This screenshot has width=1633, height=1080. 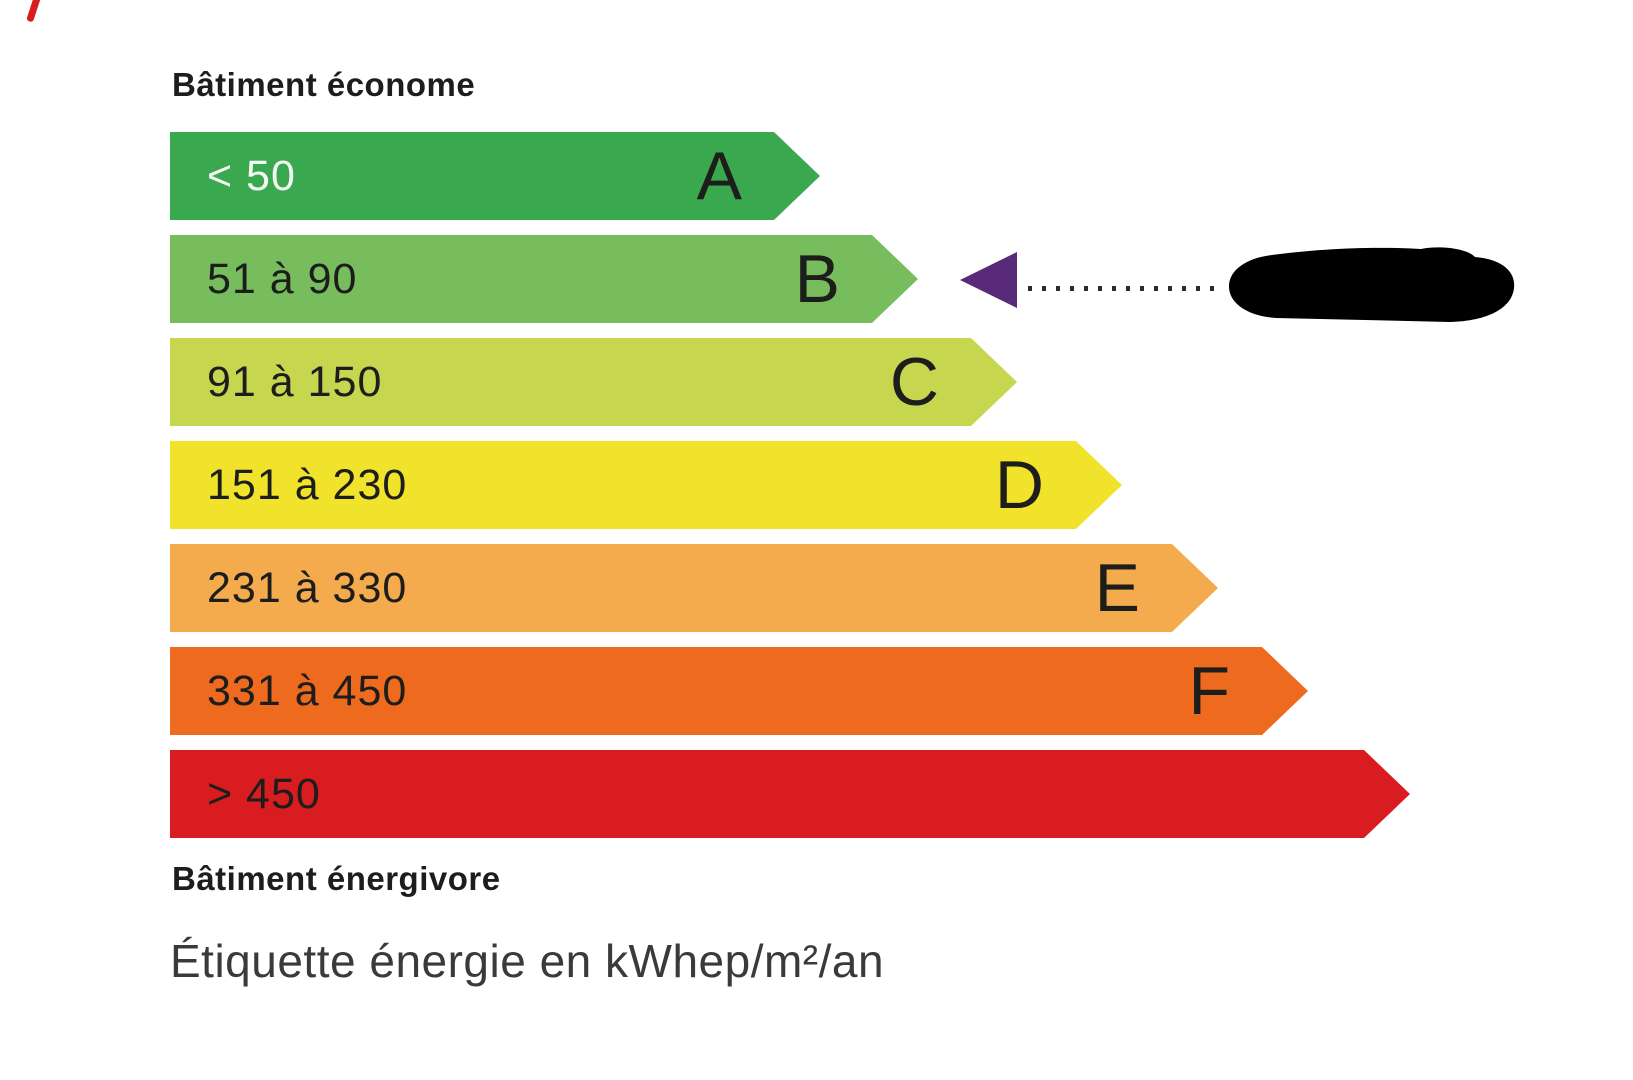 I want to click on energy-bar-e: 231 à 330 E, so click(x=694, y=588).